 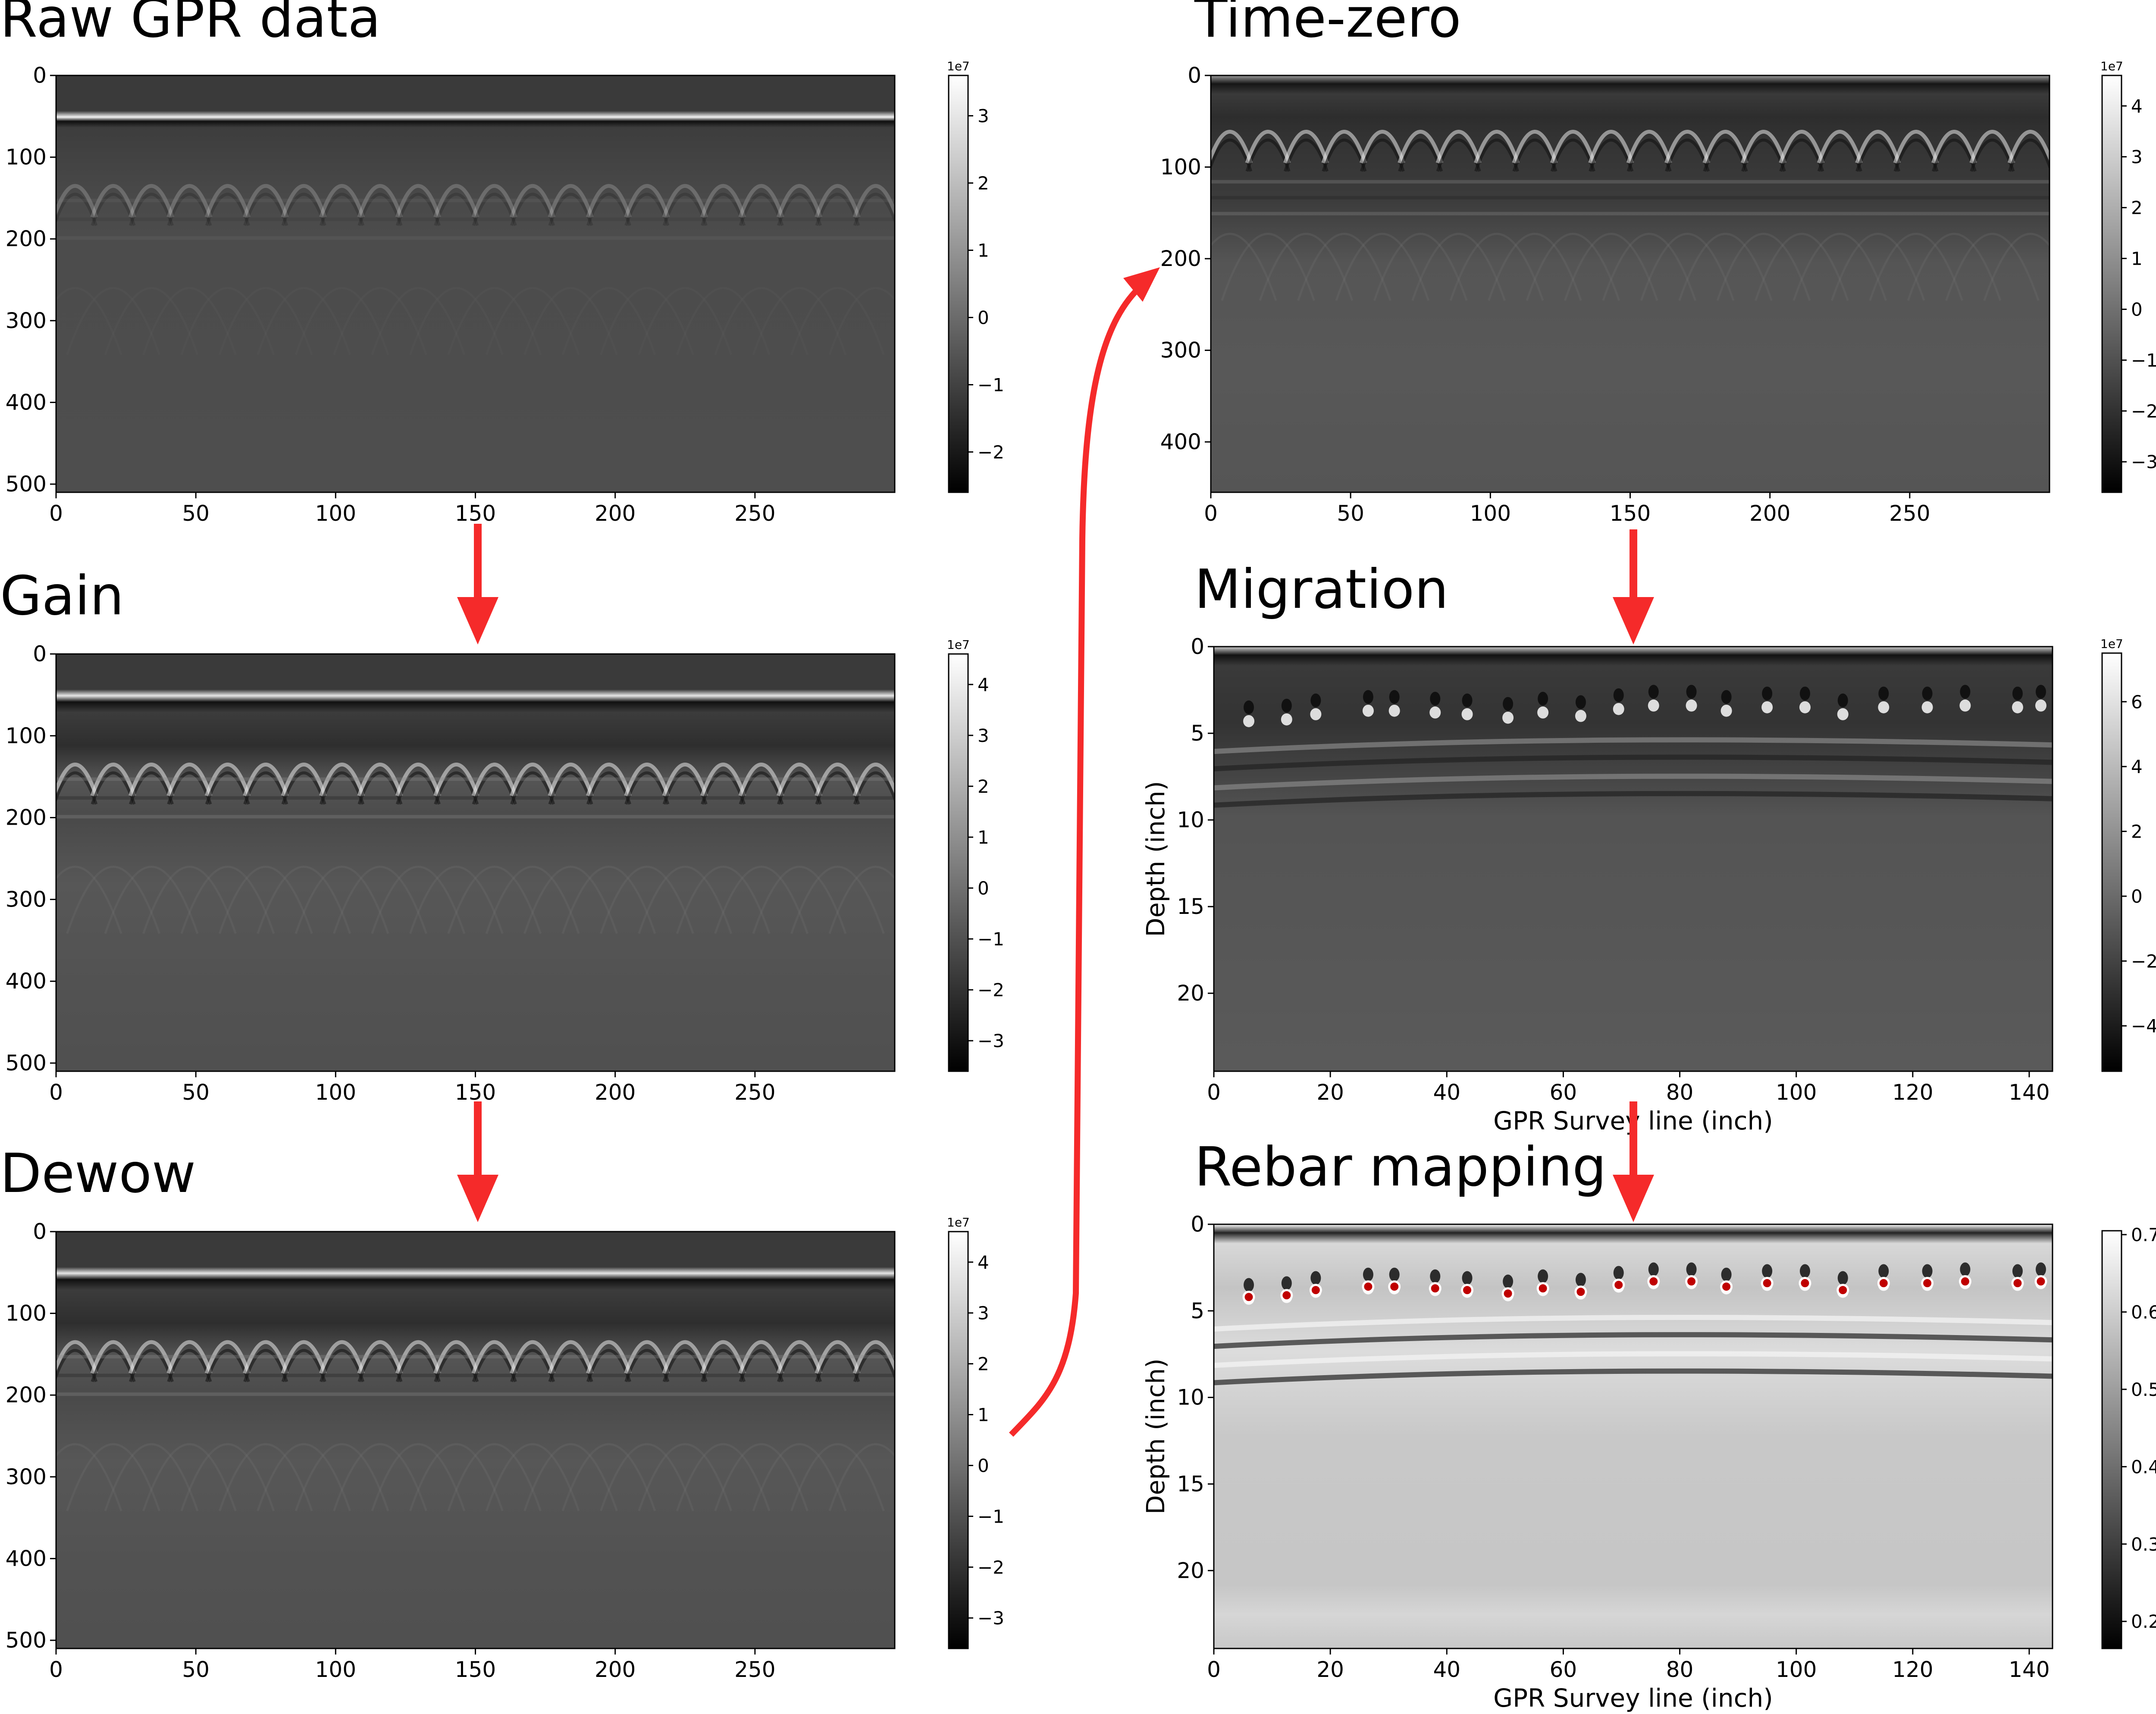 What do you see at coordinates (1190, 993) in the screenshot?
I see `y-tick-label: 20` at bounding box center [1190, 993].